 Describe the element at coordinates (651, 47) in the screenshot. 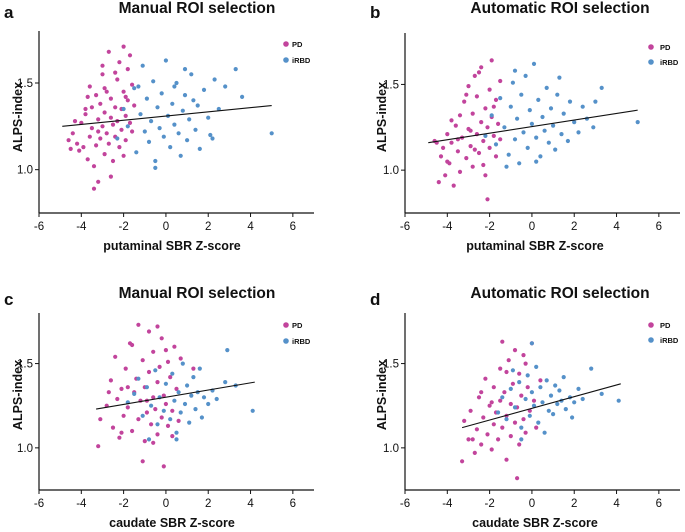

I see `panel-b-legend-pd-marker` at that location.